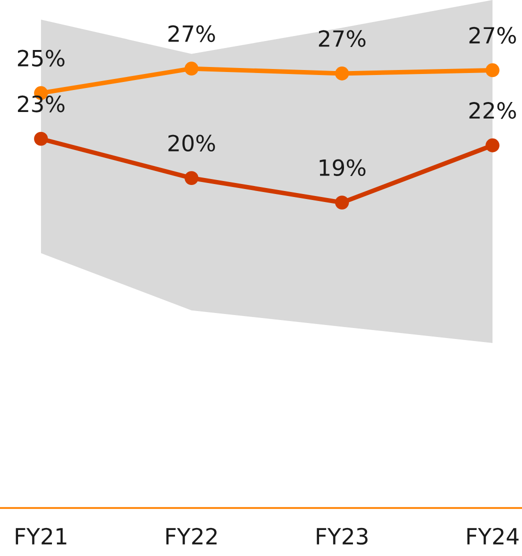 Image resolution: width=522 pixels, height=556 pixels. What do you see at coordinates (191, 536) in the screenshot?
I see `x-tick-label: FY22` at bounding box center [191, 536].